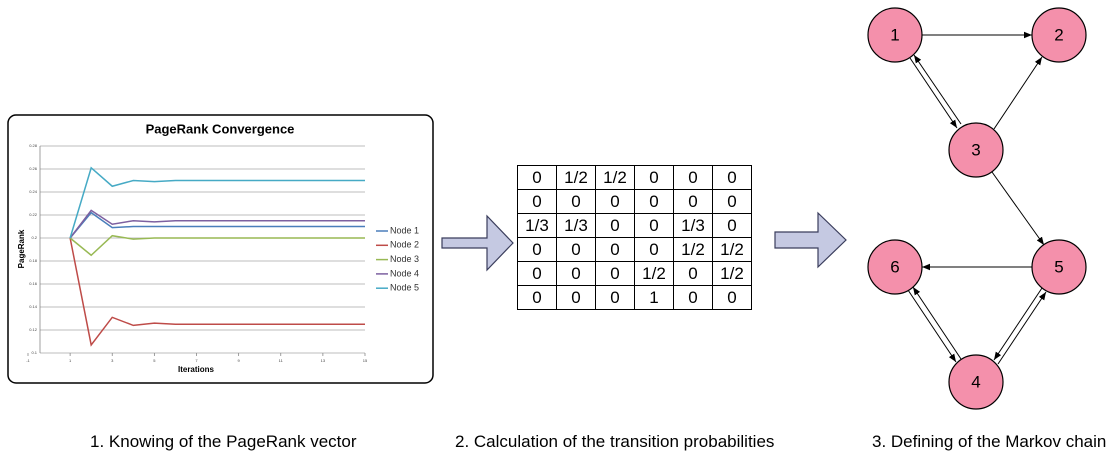 Image resolution: width=1108 pixels, height=459 pixels. I want to click on matrix-row: 0 0 0 1/2 0 1/2, so click(634, 273).